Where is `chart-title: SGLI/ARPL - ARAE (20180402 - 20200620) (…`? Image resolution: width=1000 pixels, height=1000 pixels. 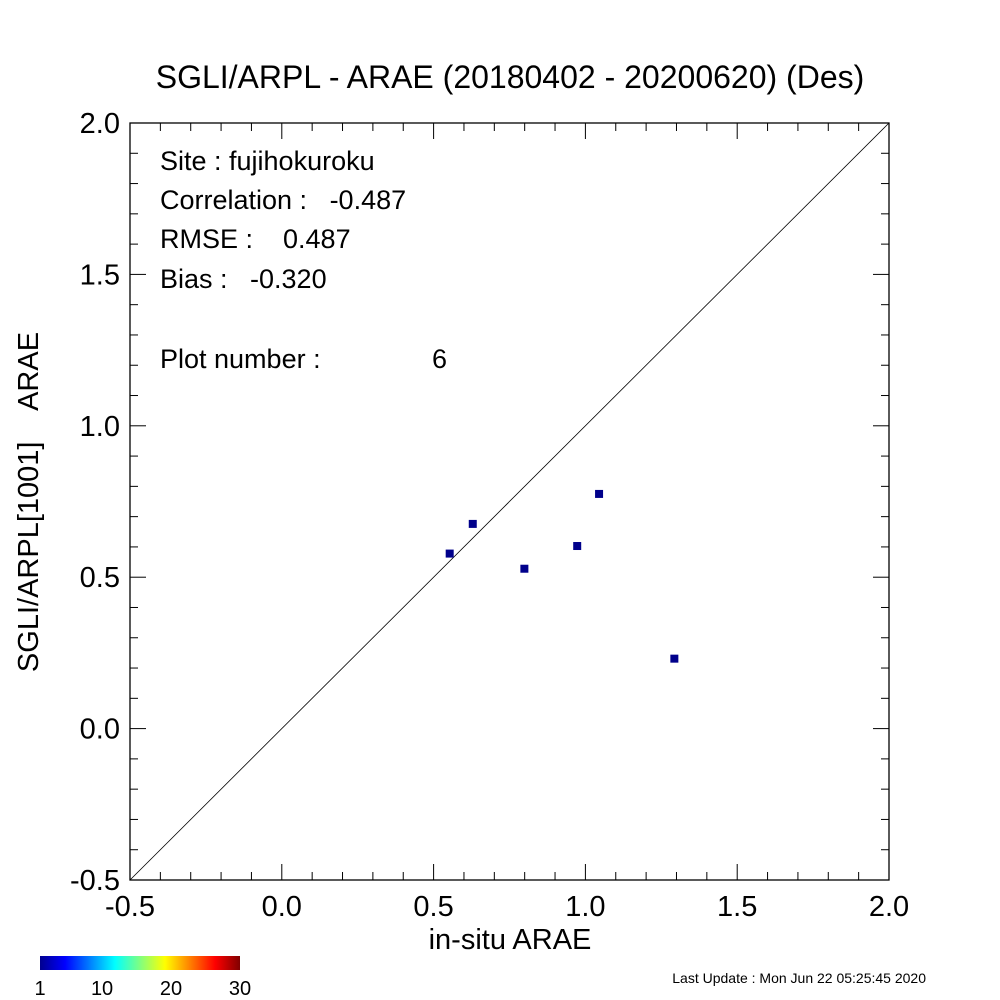 chart-title: SGLI/ARPL - ARAE (20180402 - 20200620) (… is located at coordinates (510, 77).